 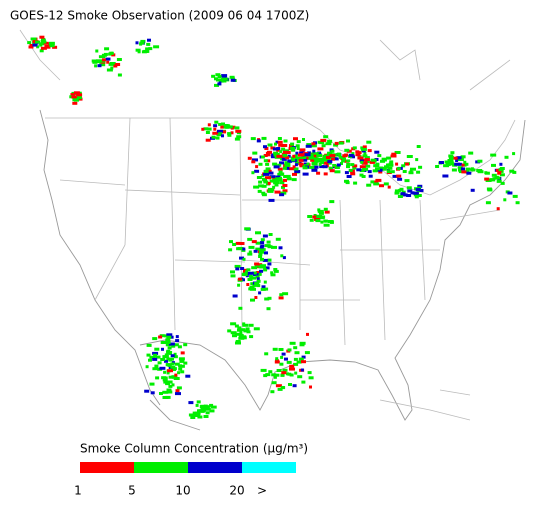 What do you see at coordinates (269, 467) in the screenshot?
I see `legend-swatch` at bounding box center [269, 467].